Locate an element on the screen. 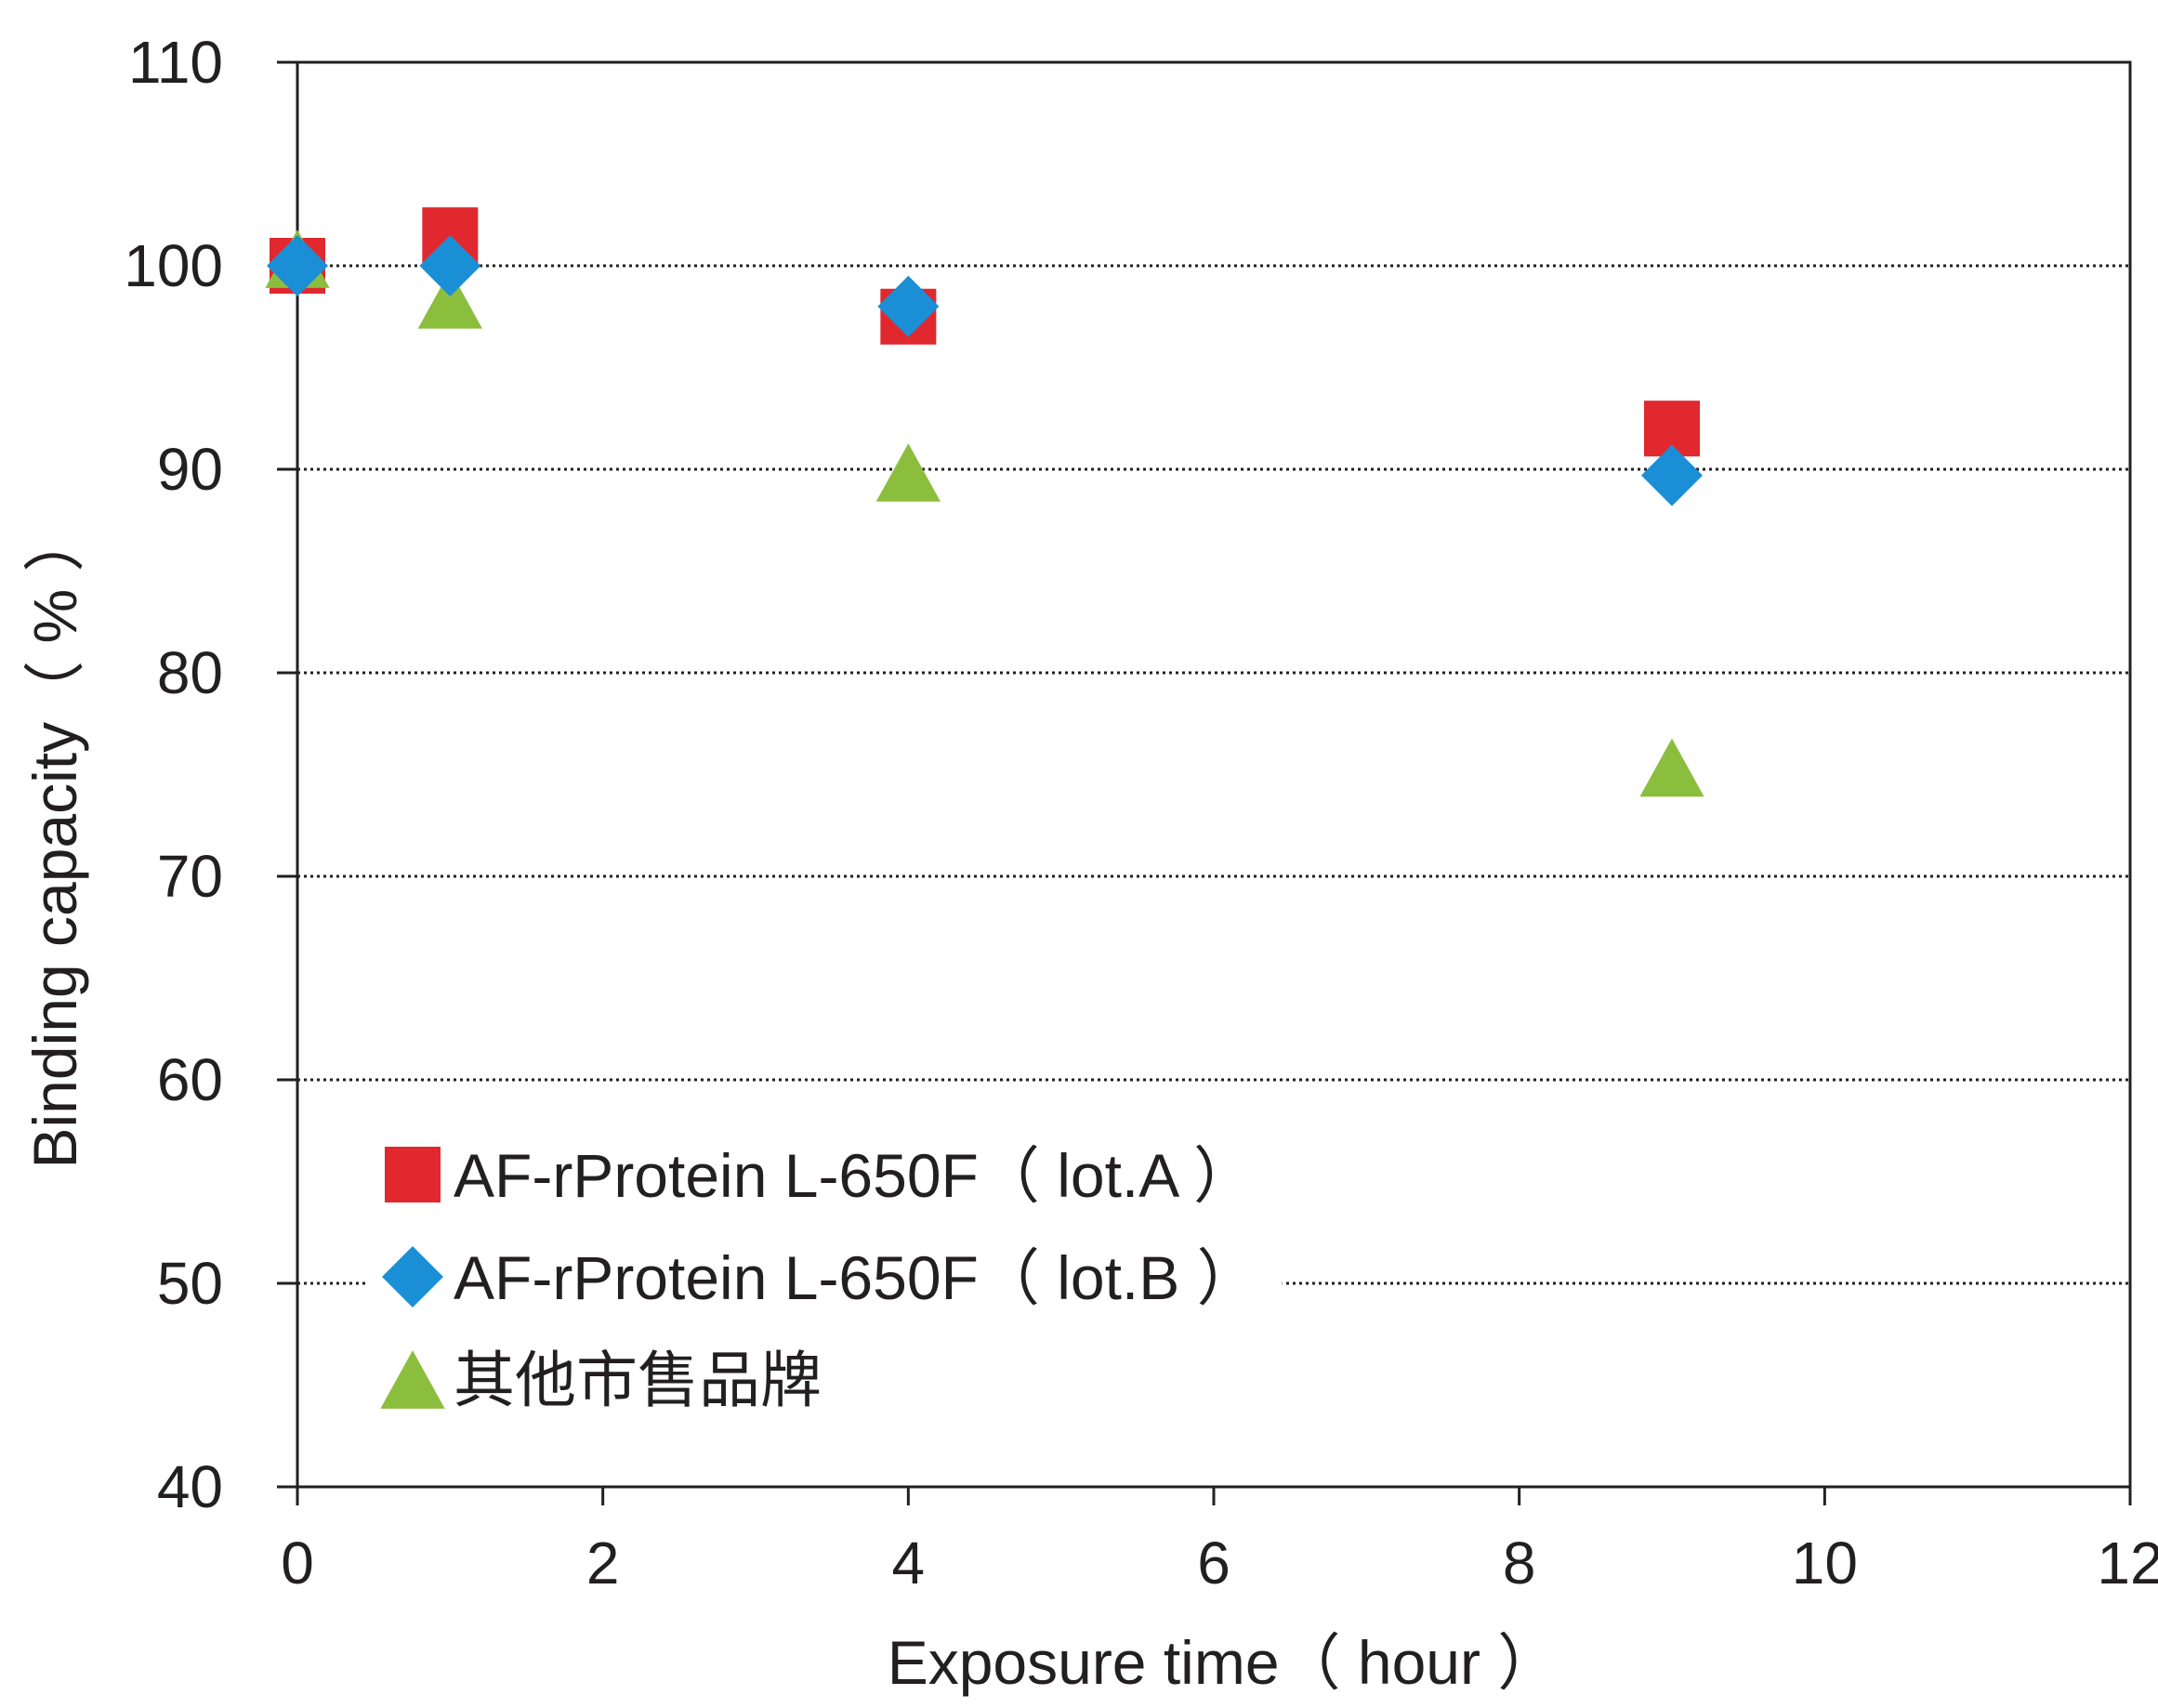  y-tick-label-110: 110 is located at coordinates (176, 62).